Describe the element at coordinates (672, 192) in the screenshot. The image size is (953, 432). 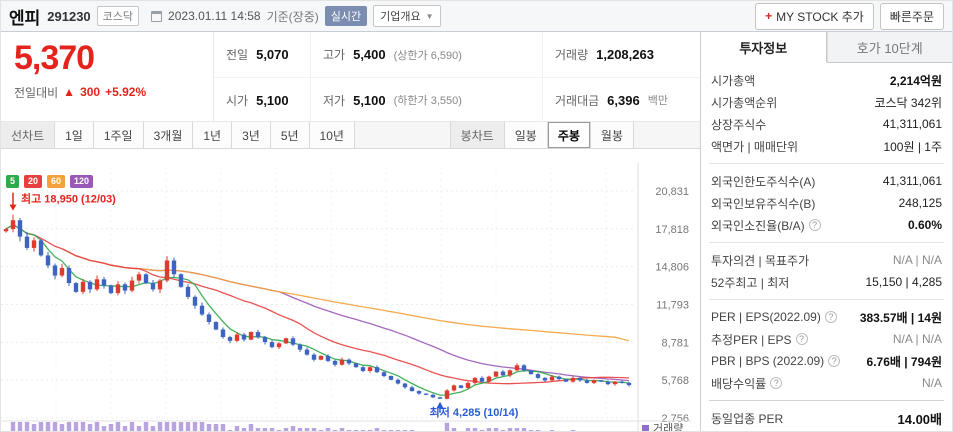
I see `svg-text: 20,831` at that location.